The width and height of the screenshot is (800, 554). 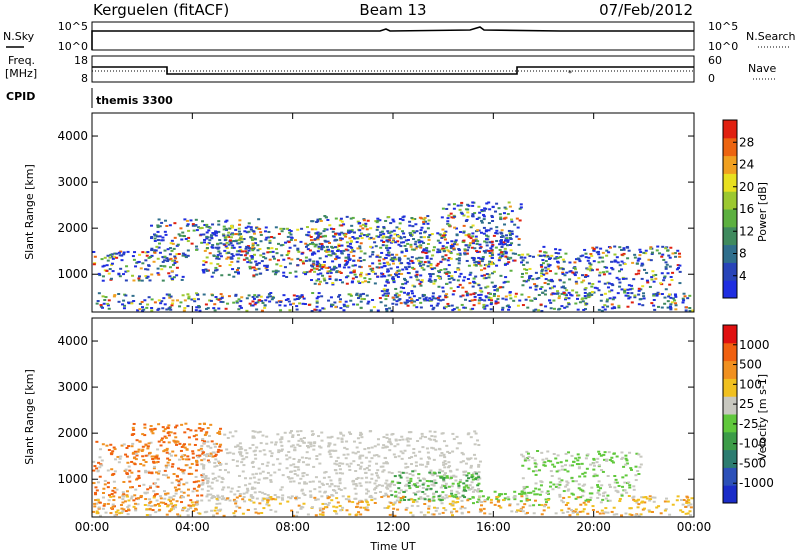 What do you see at coordinates (393, 36) in the screenshot?
I see `noise-panel-frame` at bounding box center [393, 36].